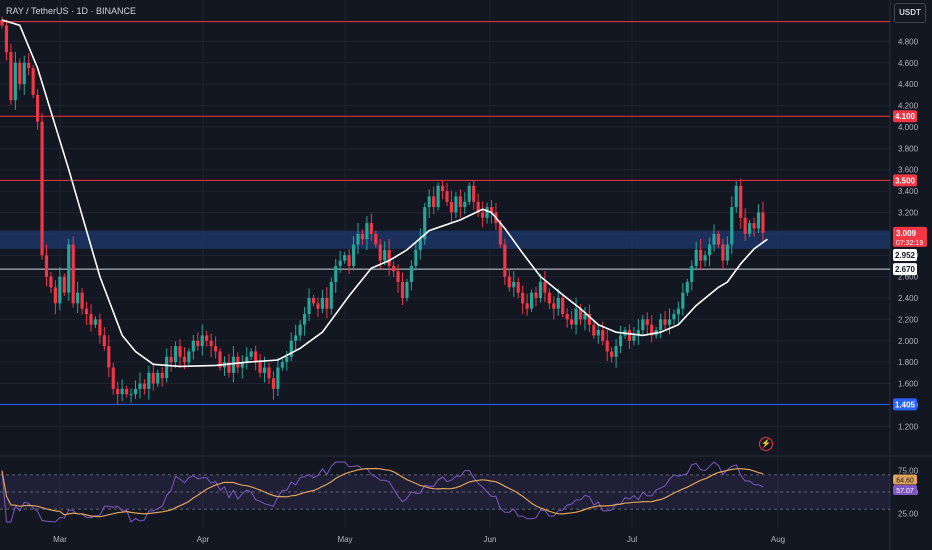  Describe the element at coordinates (766, 444) in the screenshot. I see `lightning-icon: ⚡` at that location.